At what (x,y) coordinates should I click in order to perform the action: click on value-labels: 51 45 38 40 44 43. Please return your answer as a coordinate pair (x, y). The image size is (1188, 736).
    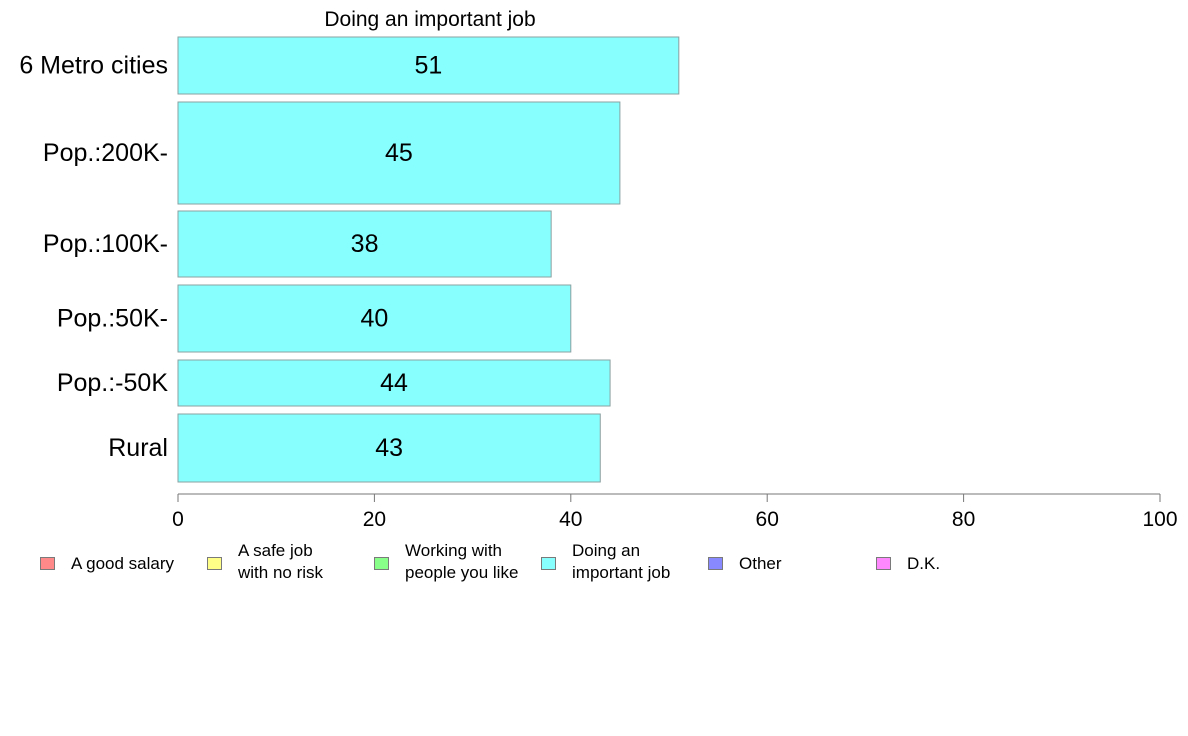
    Looking at the image, I should click on (397, 257).